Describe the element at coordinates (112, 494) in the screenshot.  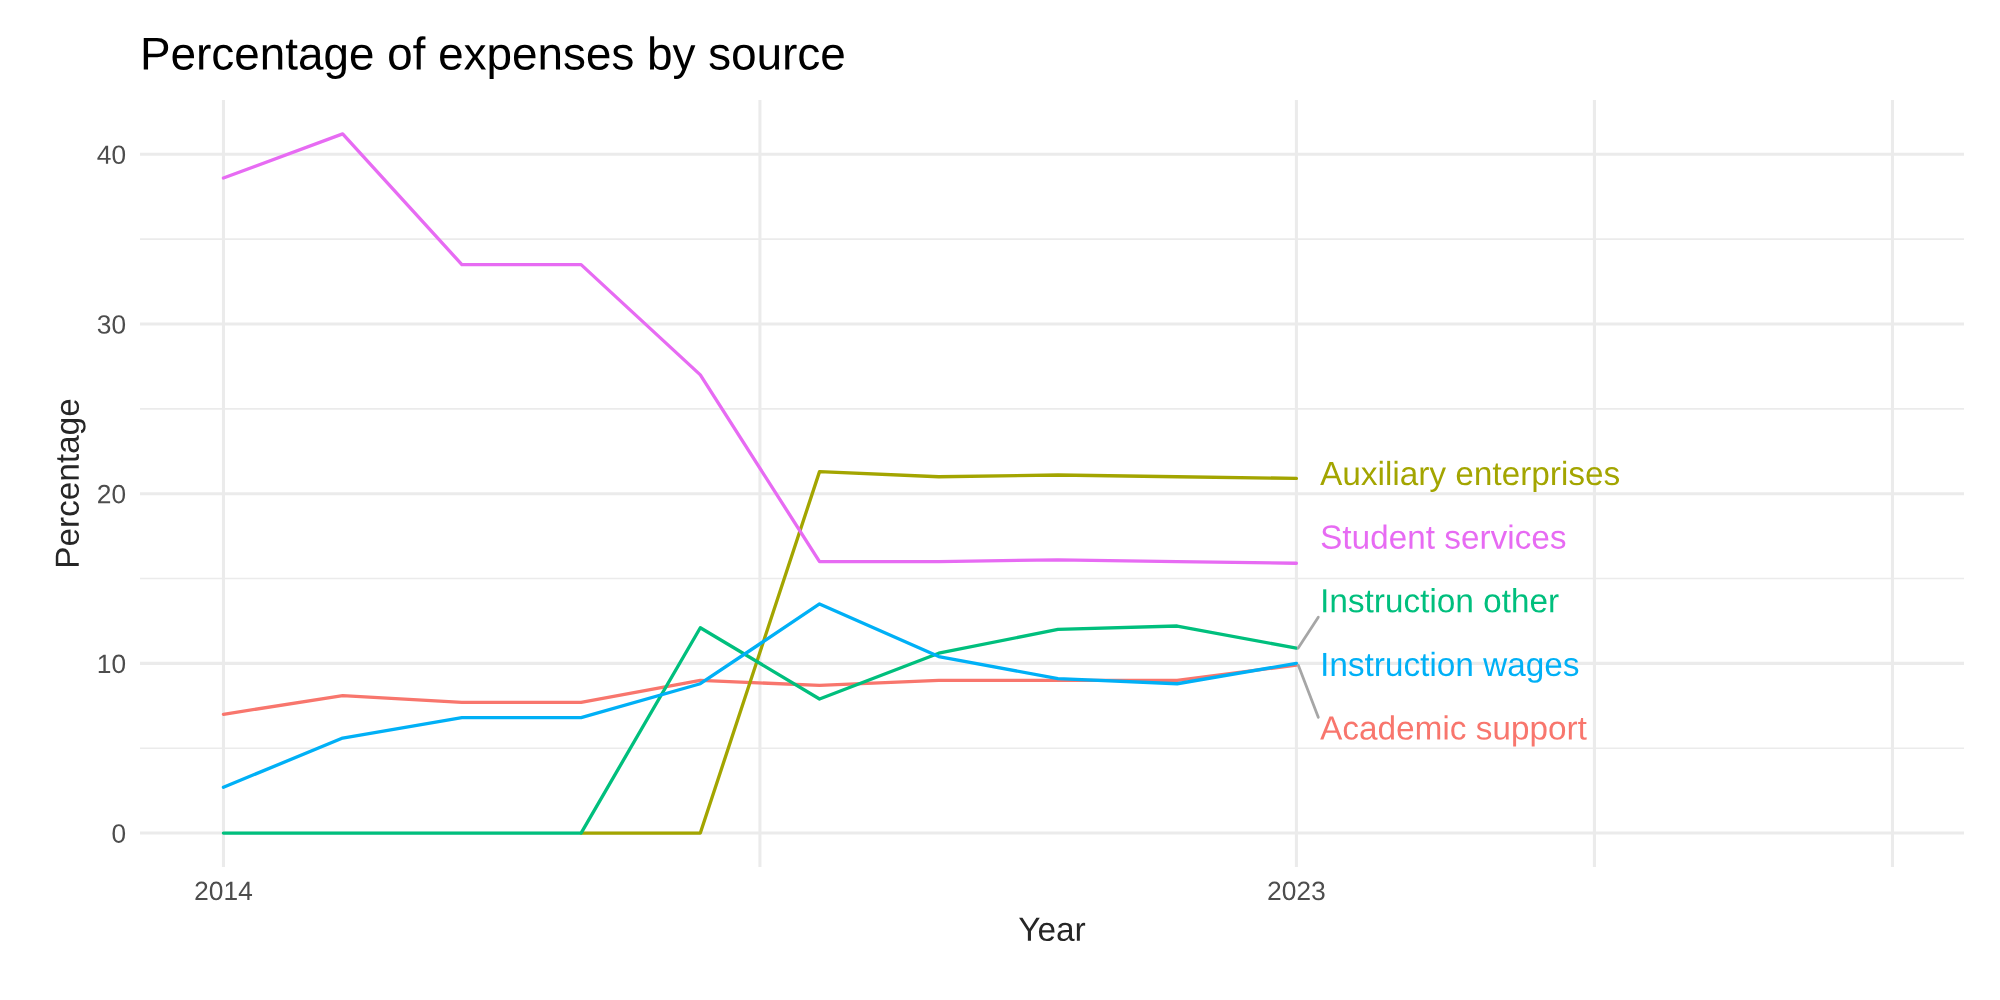
I see `y-tick-label: 20` at that location.